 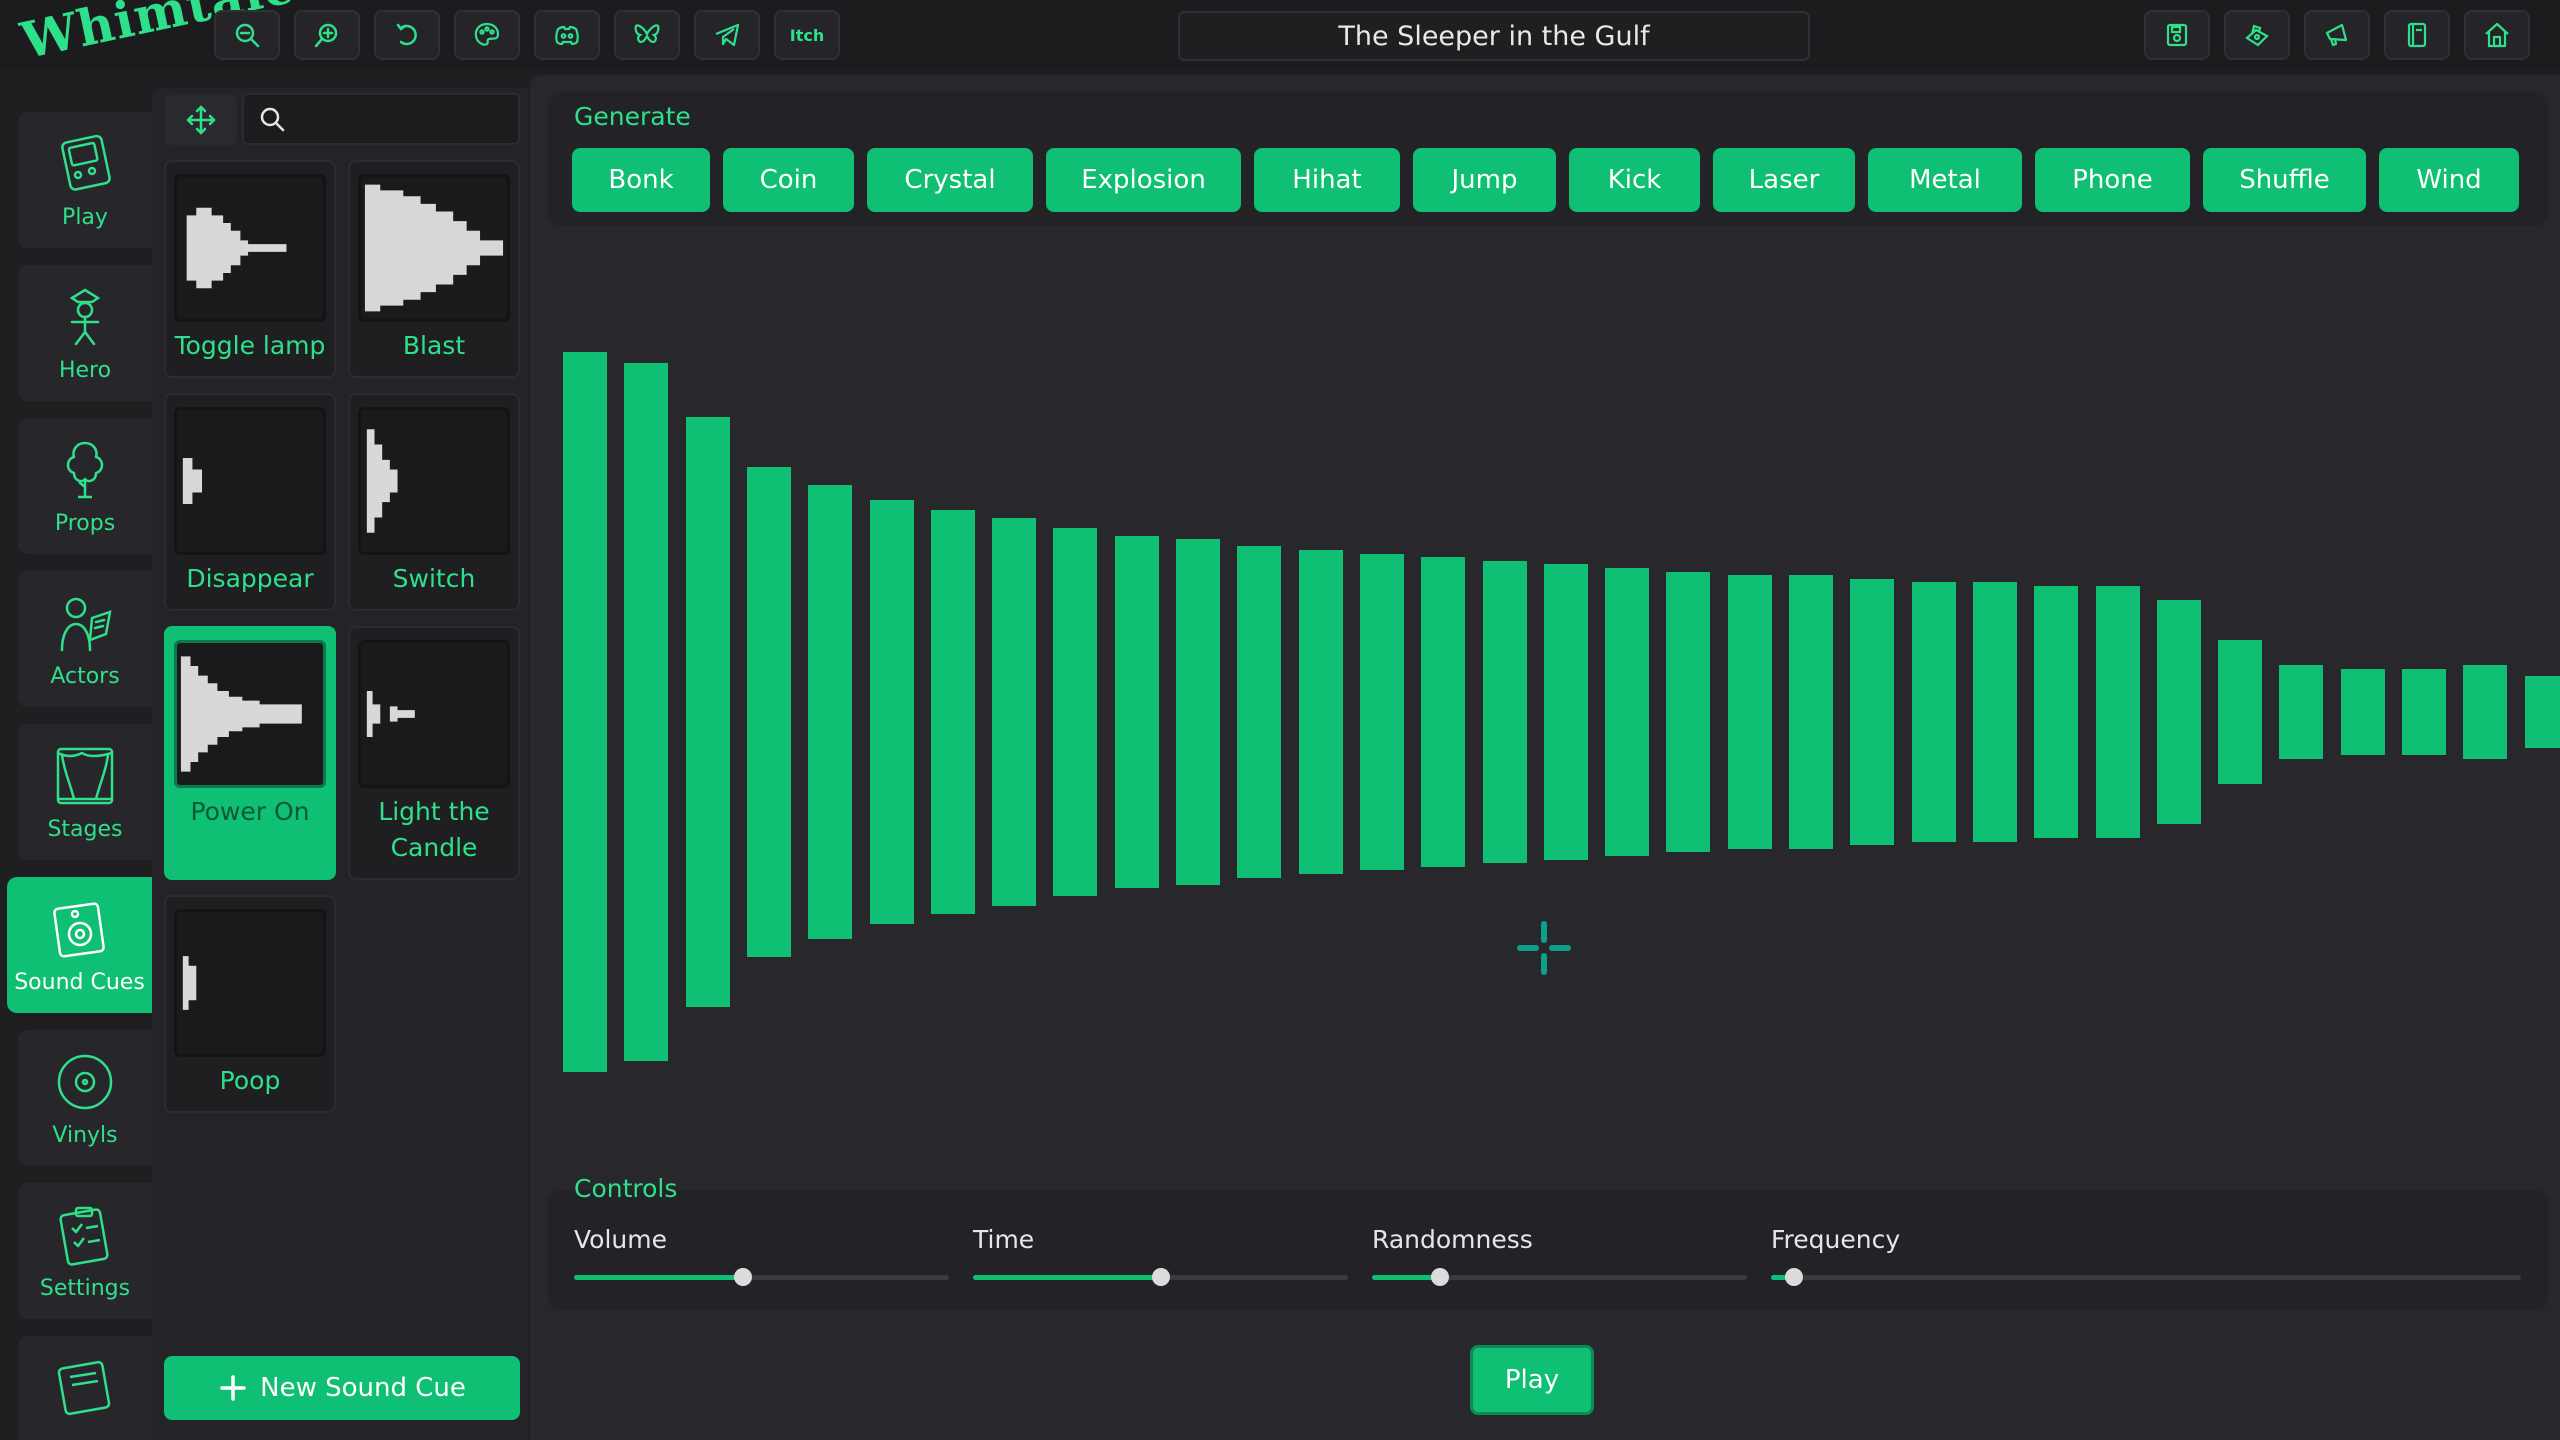 I want to click on preset-bonk-button: Bonk, so click(x=641, y=180).